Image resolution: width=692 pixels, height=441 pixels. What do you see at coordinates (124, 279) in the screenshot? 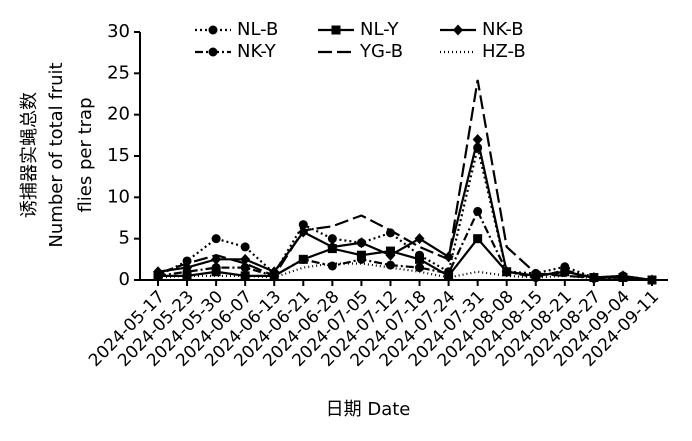
I see `y-tick-label: 0` at bounding box center [124, 279].